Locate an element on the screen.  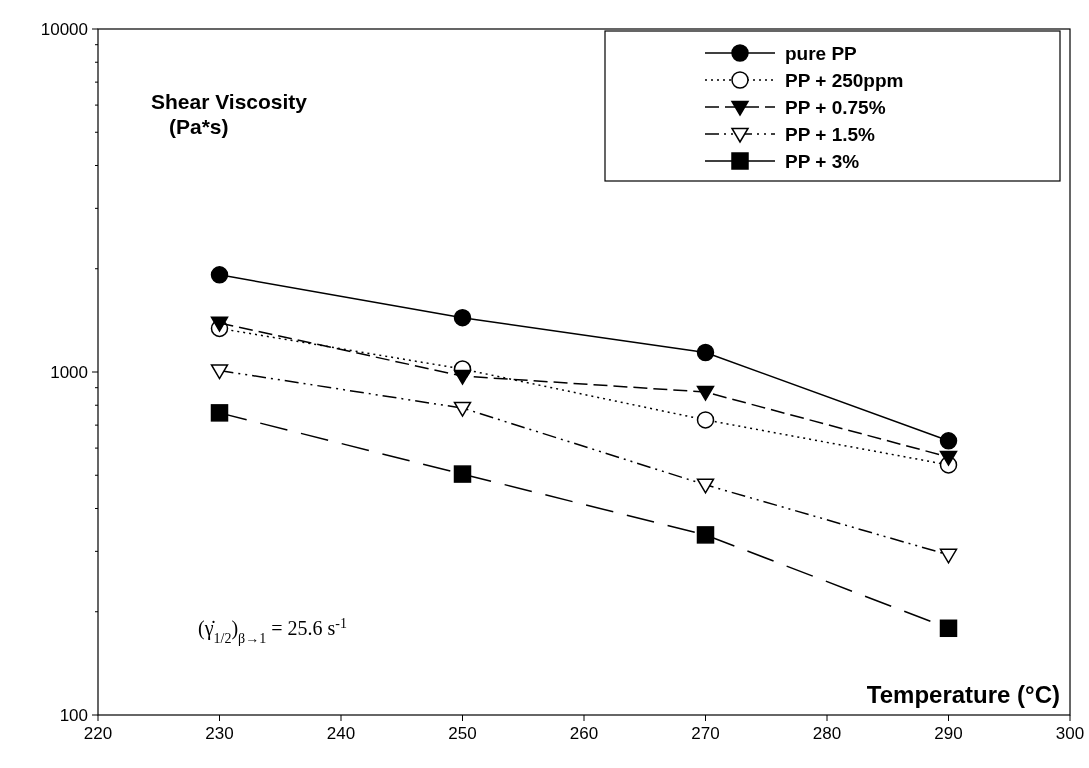
y-tick-label: 10000 is located at coordinates (64, 29).